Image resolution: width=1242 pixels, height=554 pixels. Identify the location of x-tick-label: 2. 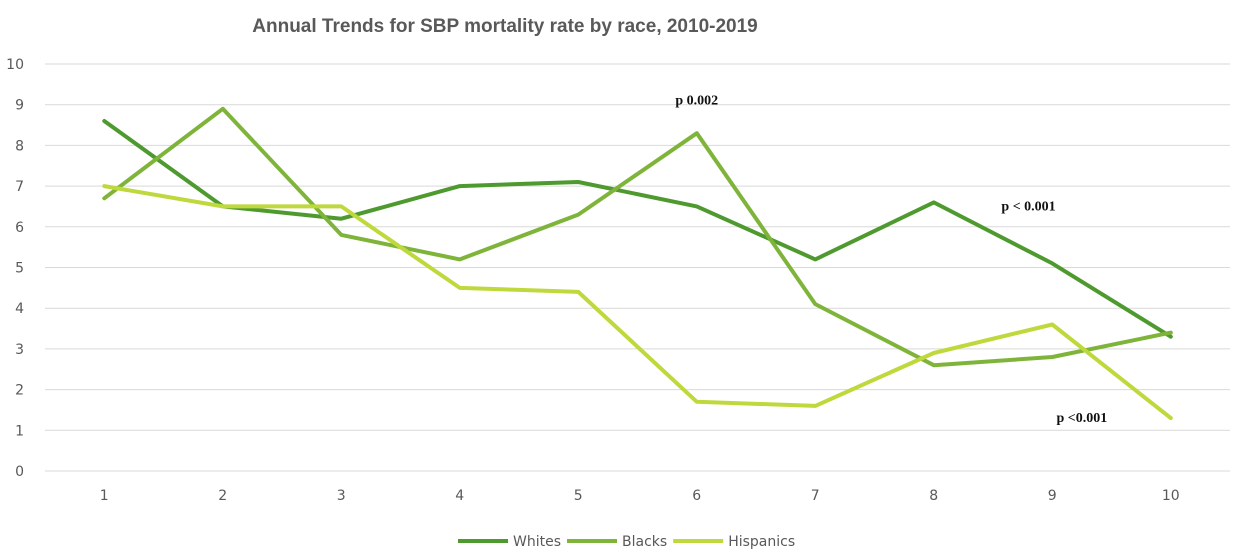
(222, 496).